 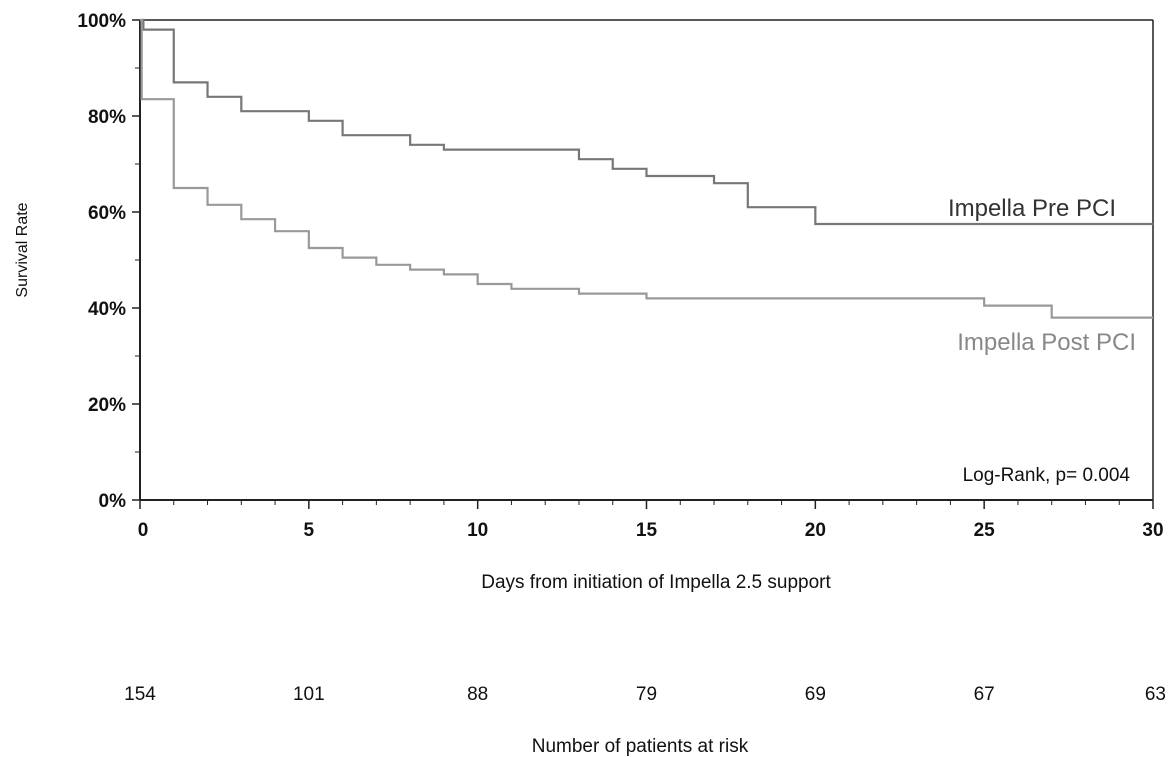 What do you see at coordinates (985, 530) in the screenshot?
I see `x-tick-label: 25` at bounding box center [985, 530].